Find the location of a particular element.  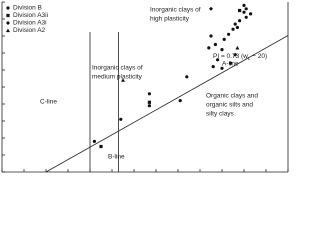

reference-label: B-line is located at coordinates (116, 157).